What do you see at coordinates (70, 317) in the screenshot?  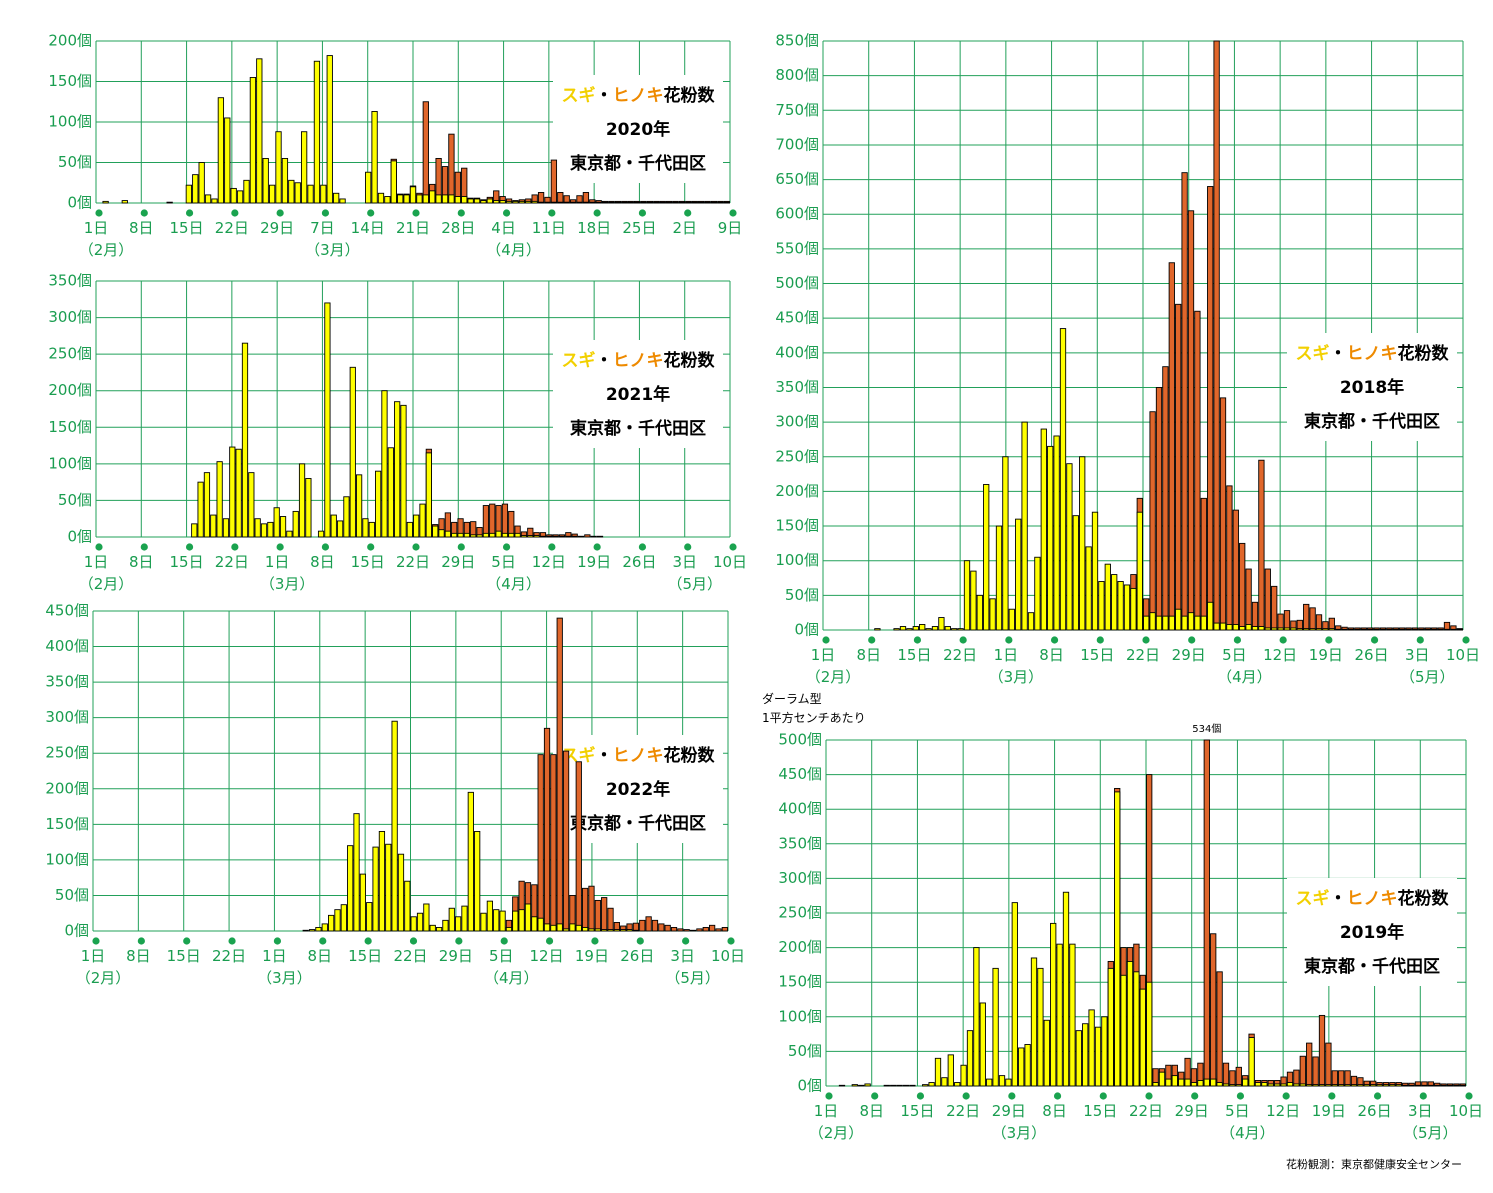 I see `y-tick-label: 300個` at bounding box center [70, 317].